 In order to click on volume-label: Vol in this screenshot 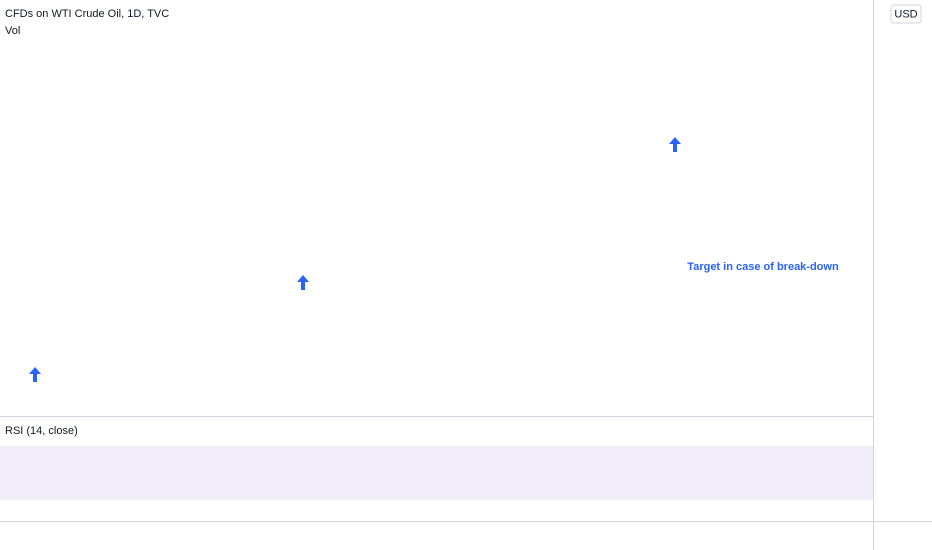, I will do `click(12, 31)`.